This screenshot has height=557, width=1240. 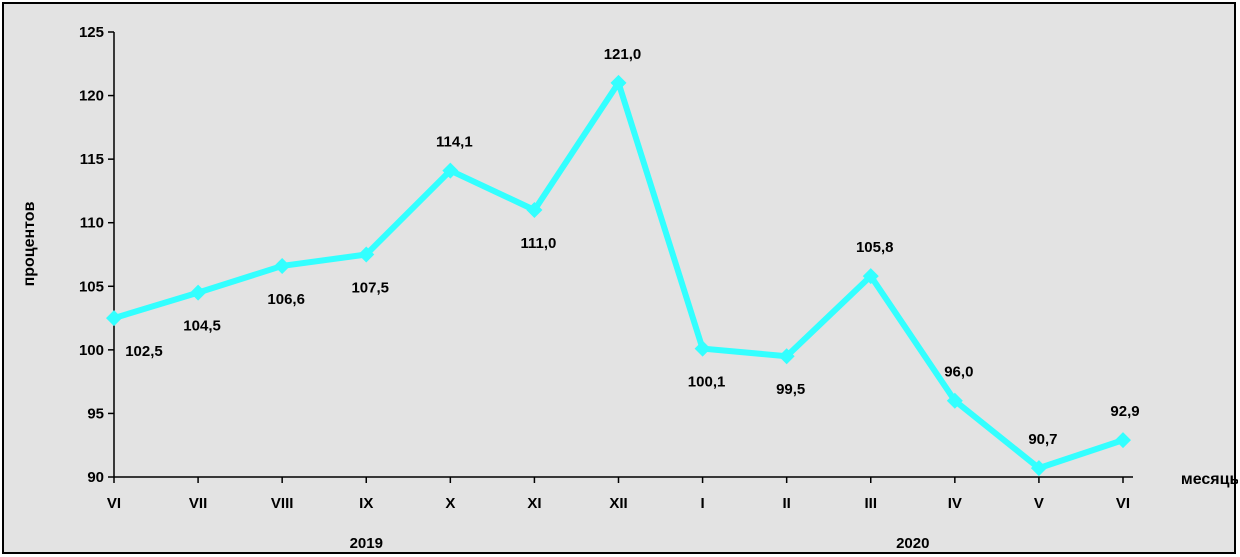 I want to click on y-tick-label: 100, so click(x=91, y=350).